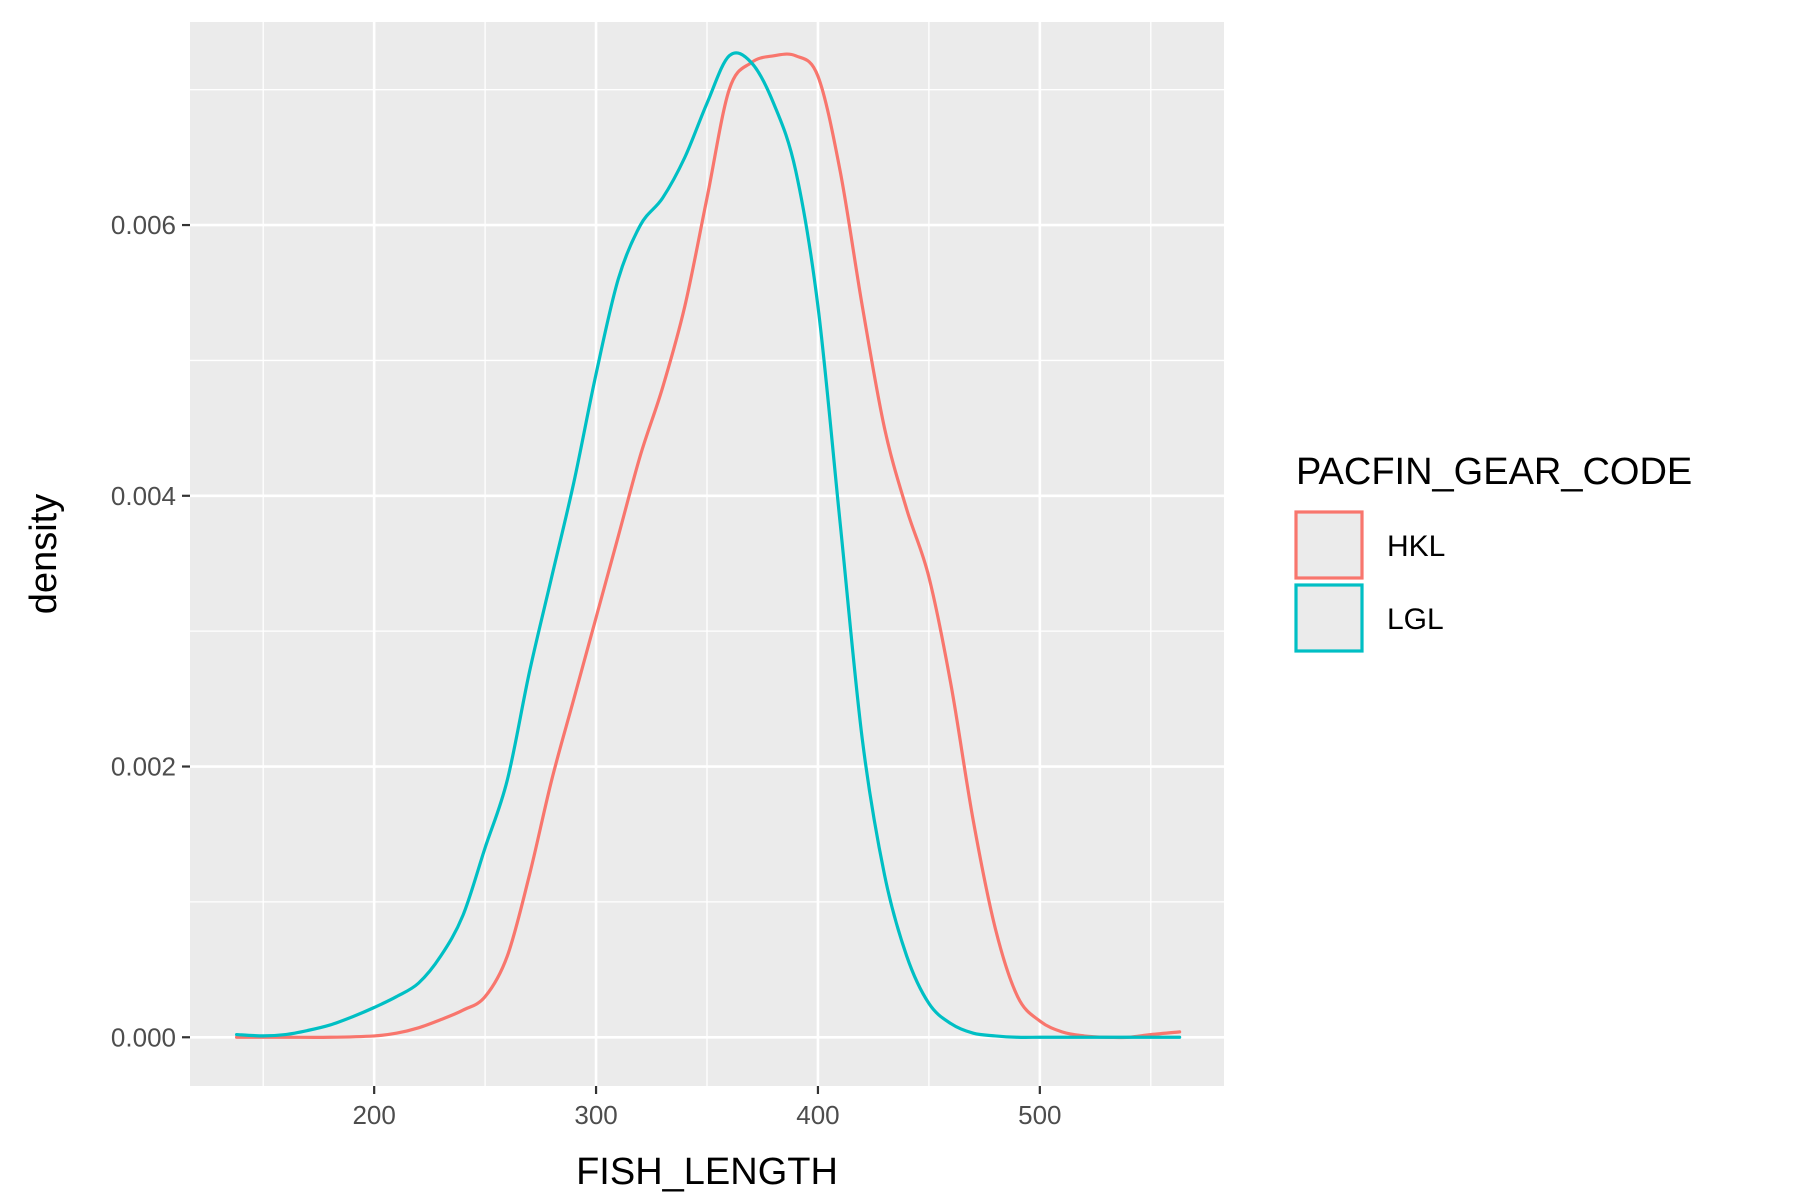 The height and width of the screenshot is (1200, 1800). What do you see at coordinates (143, 496) in the screenshot?
I see `y-tick-label: 0.004` at bounding box center [143, 496].